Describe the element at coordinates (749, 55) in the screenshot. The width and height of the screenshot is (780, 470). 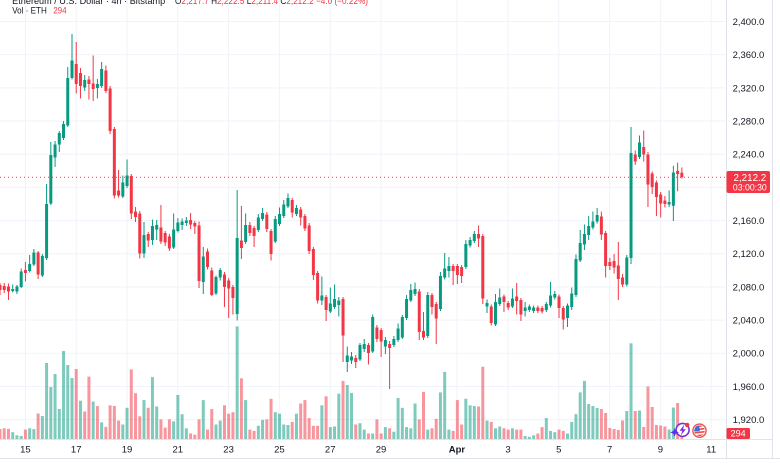
I see `svg-text: 2,360.0` at that location.